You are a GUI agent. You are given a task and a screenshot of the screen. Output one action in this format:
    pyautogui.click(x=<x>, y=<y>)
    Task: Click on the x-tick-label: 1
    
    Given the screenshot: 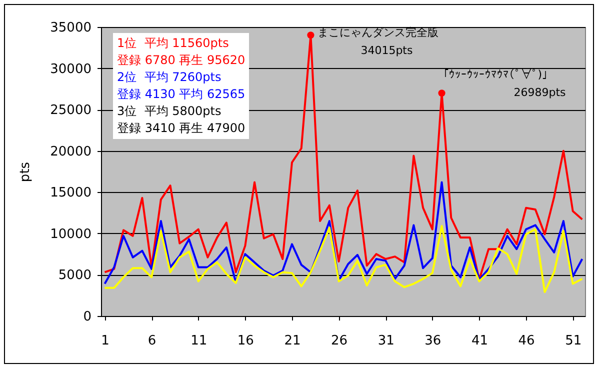 What is the action you would take?
    pyautogui.click(x=105, y=341)
    